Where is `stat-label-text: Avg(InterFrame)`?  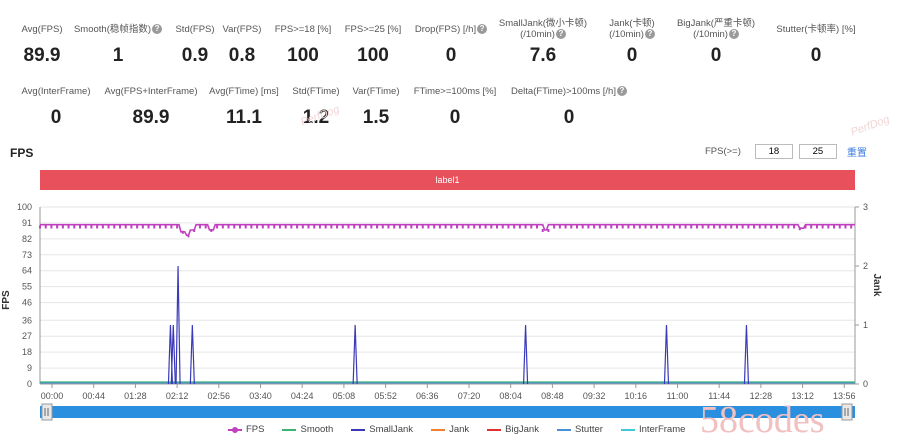 stat-label-text: Avg(InterFrame) is located at coordinates (56, 91).